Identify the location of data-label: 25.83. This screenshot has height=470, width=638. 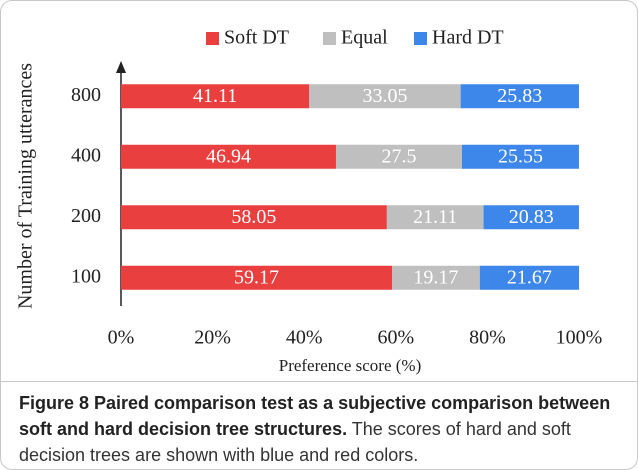
(519, 96).